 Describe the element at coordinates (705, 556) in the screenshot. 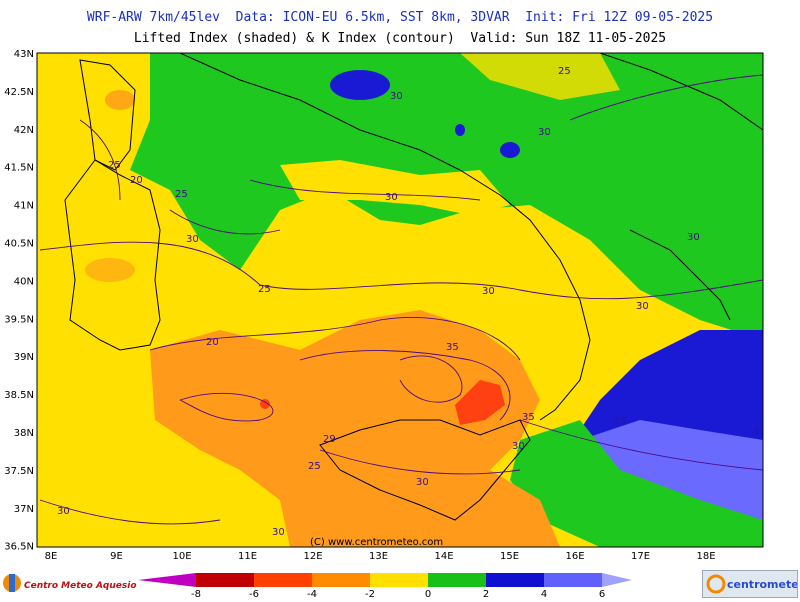

I see `lon-label: 18E` at that location.